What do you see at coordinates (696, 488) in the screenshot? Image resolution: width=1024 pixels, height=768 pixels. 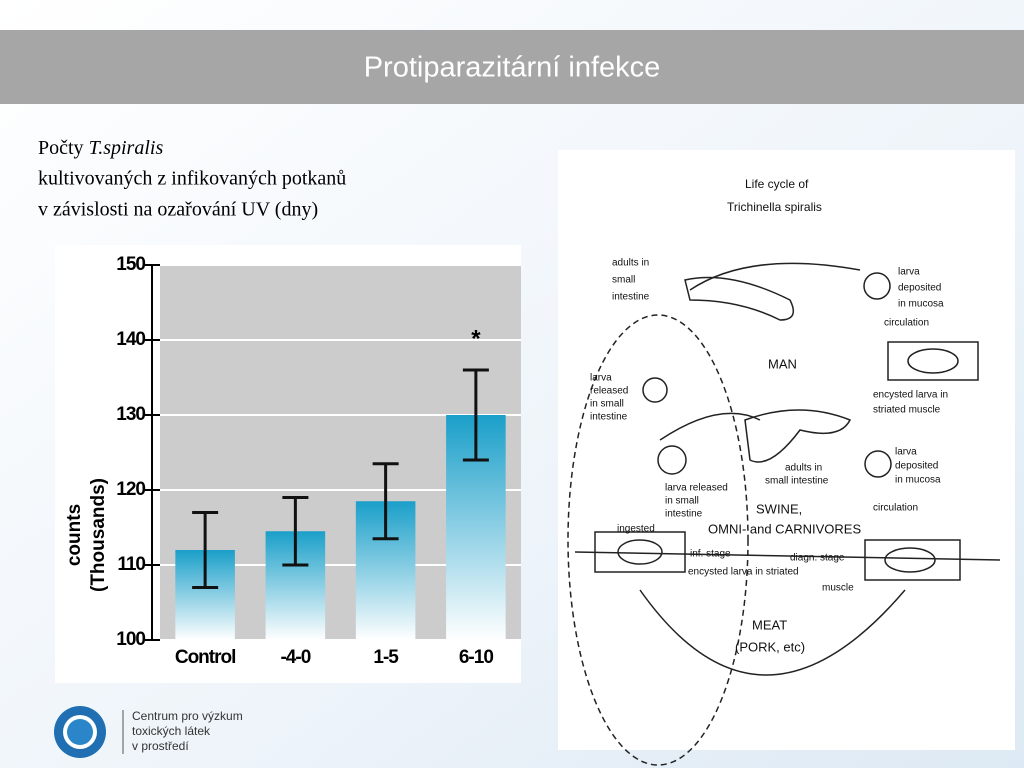 I see `diagram-label: larva released` at bounding box center [696, 488].